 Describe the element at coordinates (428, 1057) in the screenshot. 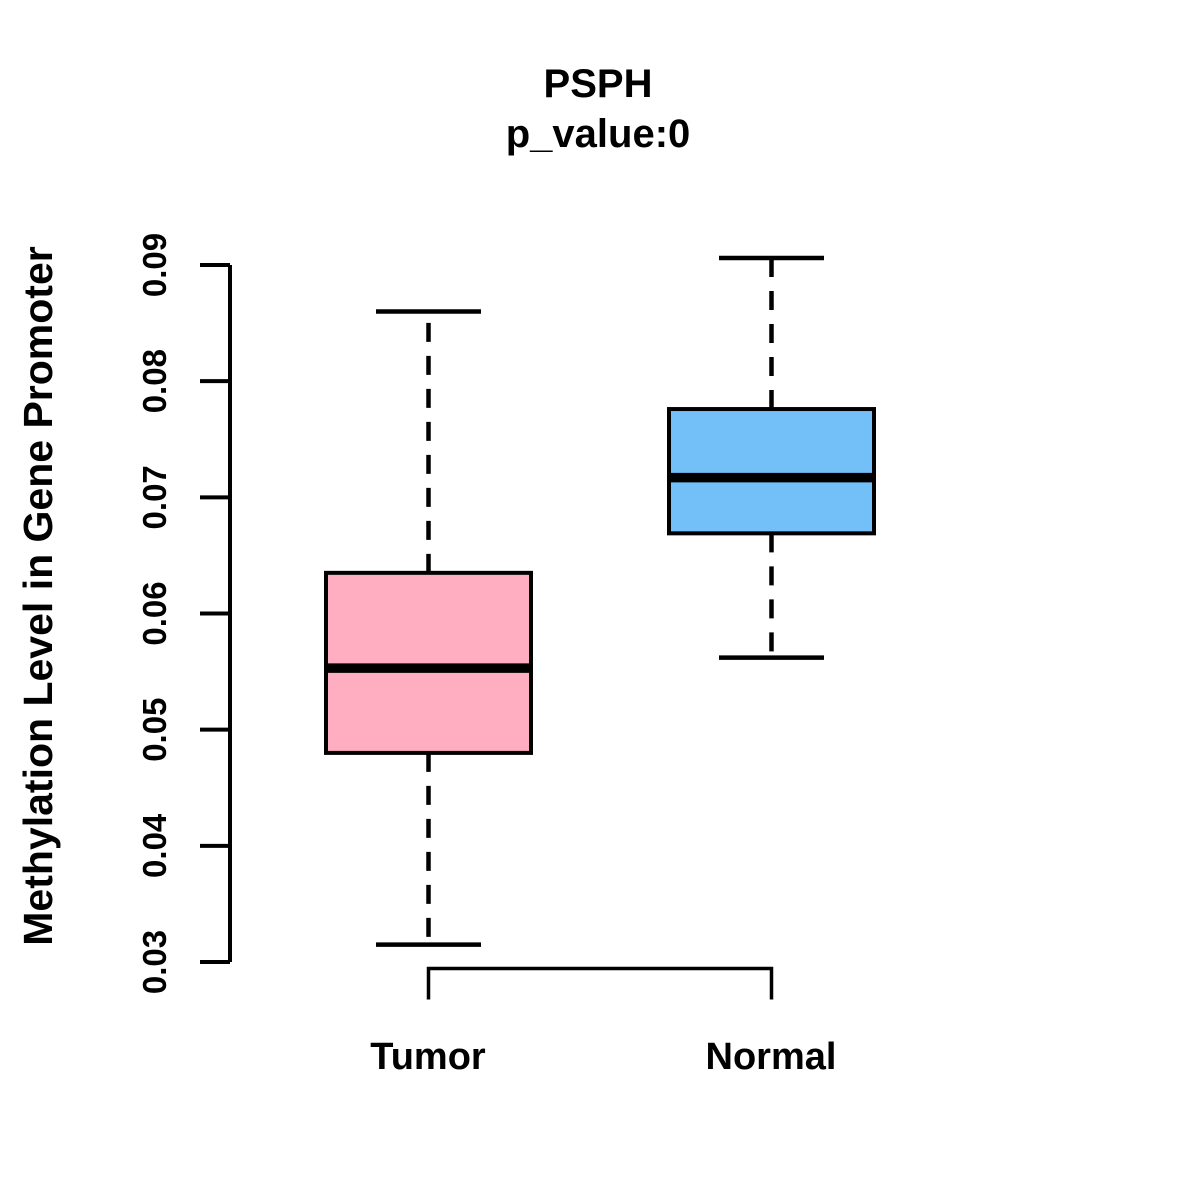

I see `x-category-label-tumor: Tumor` at that location.